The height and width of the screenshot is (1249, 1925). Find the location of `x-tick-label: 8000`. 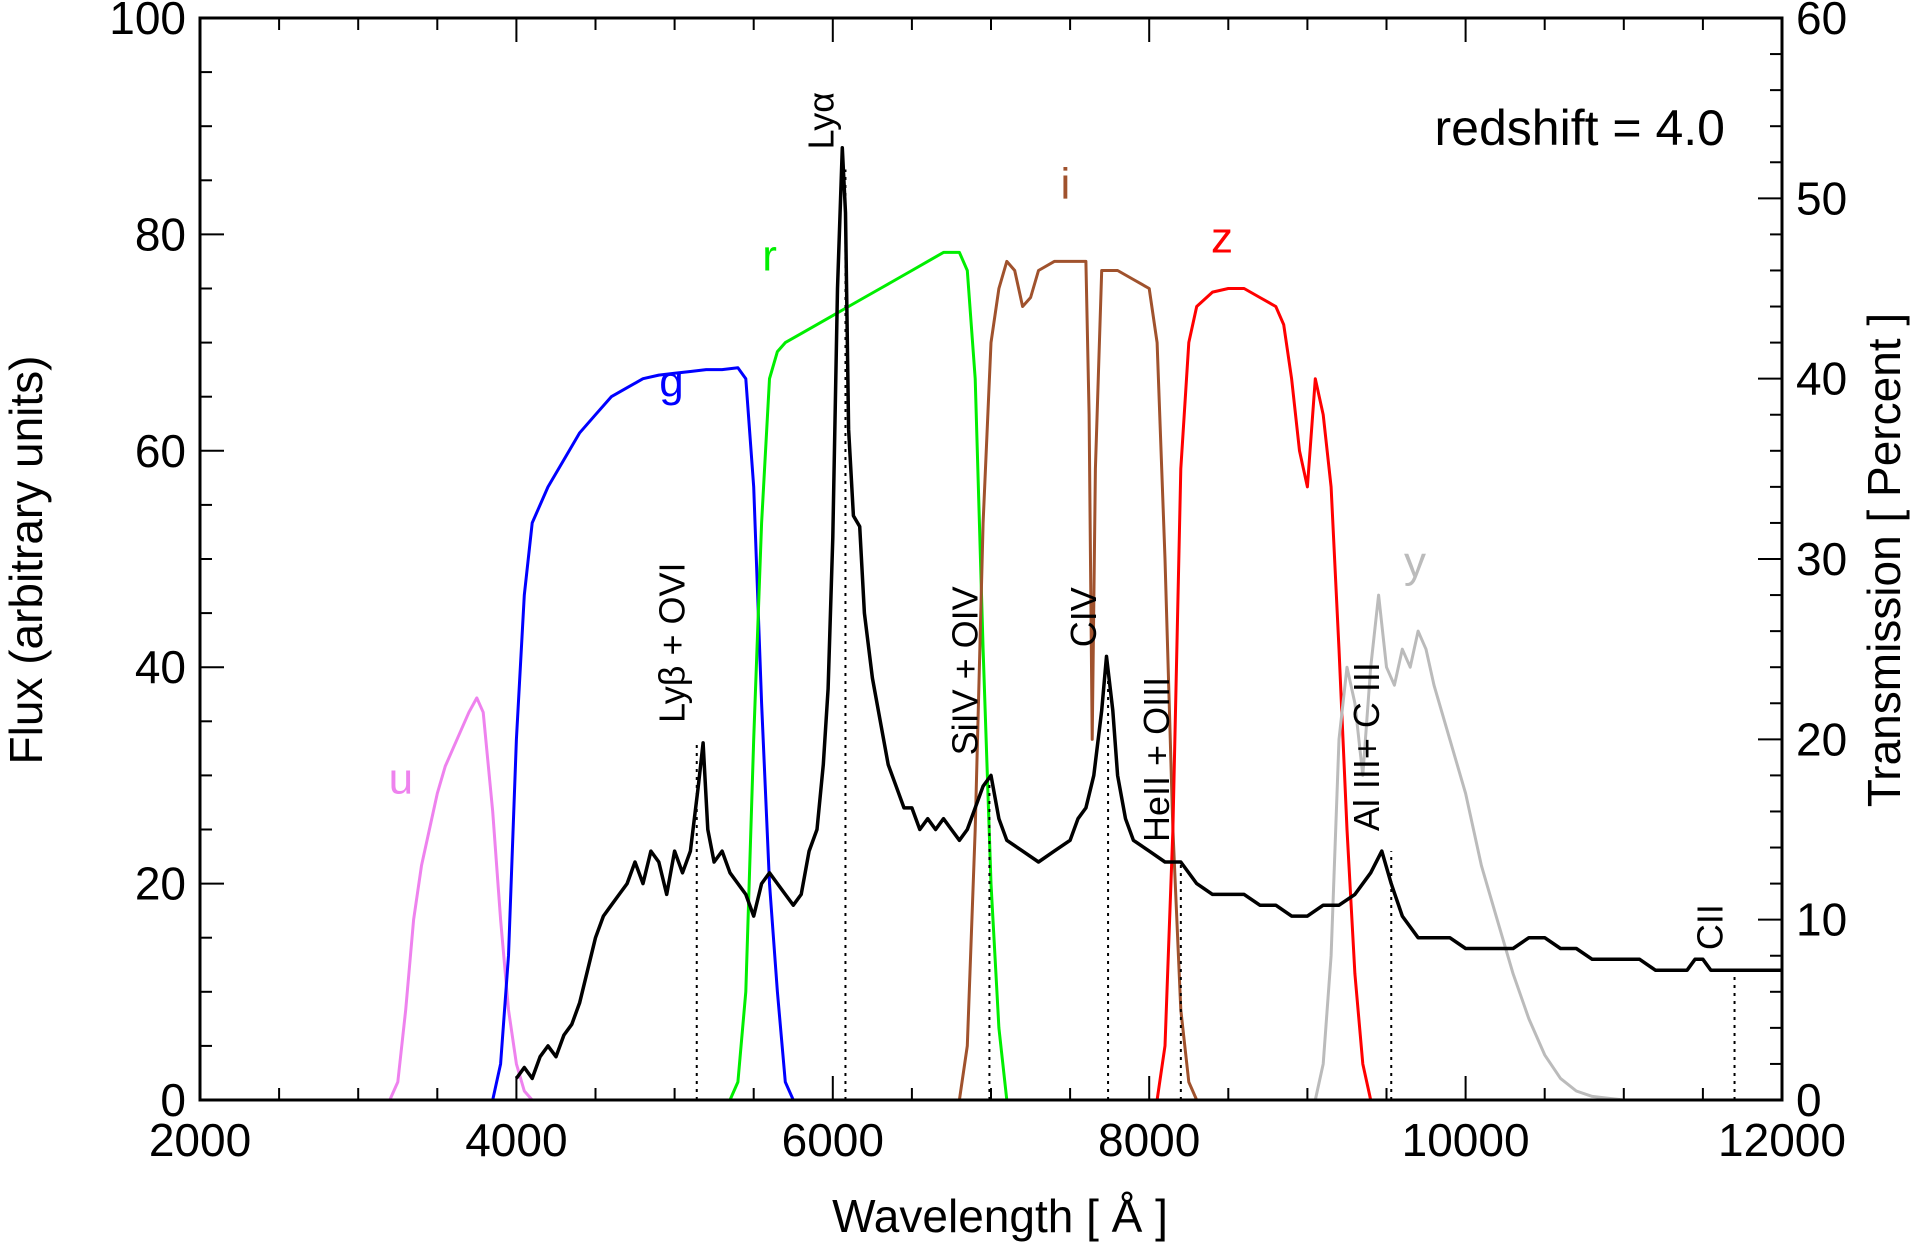

x-tick-label: 8000 is located at coordinates (1149, 1140).